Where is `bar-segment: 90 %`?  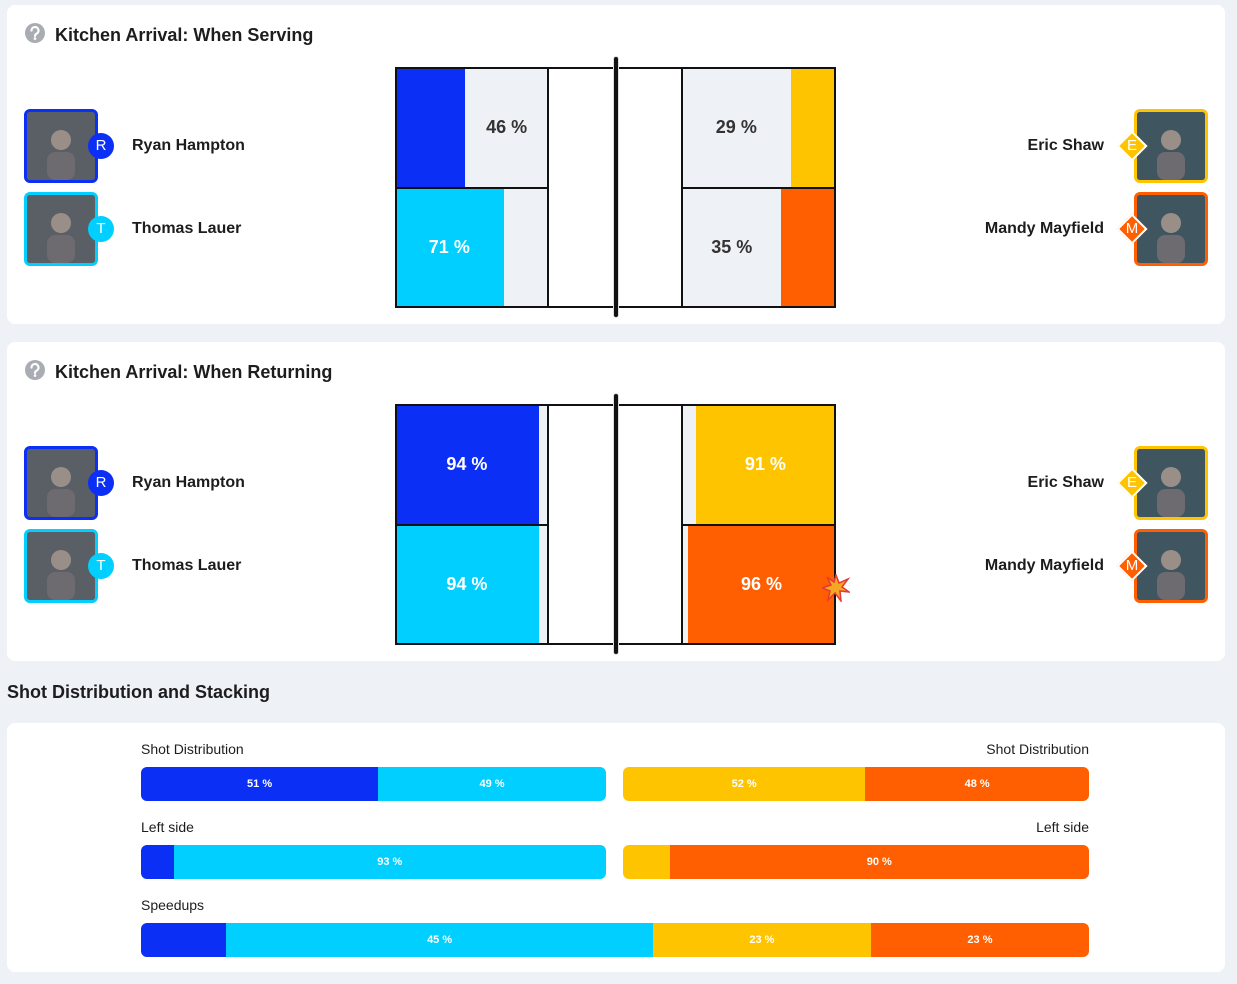
bar-segment: 90 % is located at coordinates (879, 862).